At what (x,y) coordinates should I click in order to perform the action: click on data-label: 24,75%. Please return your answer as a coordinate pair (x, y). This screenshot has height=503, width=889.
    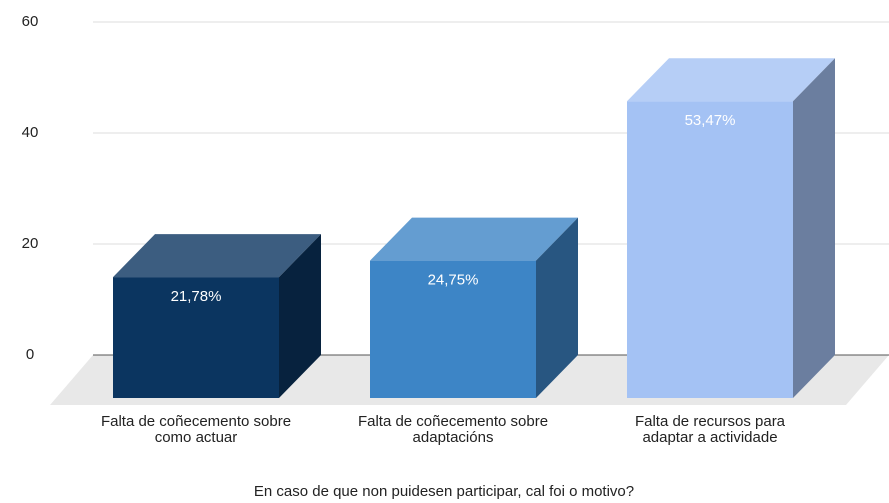
    Looking at the image, I should click on (453, 280).